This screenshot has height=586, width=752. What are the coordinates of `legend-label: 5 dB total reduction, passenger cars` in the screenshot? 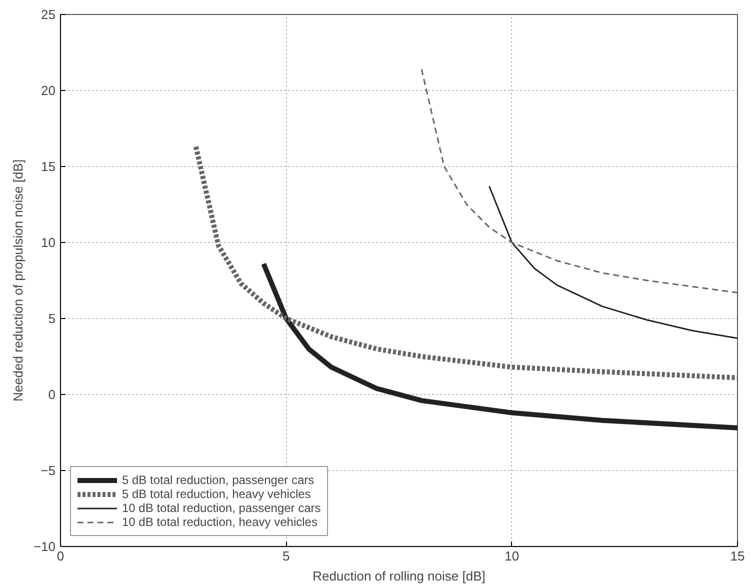 It's located at (218, 480).